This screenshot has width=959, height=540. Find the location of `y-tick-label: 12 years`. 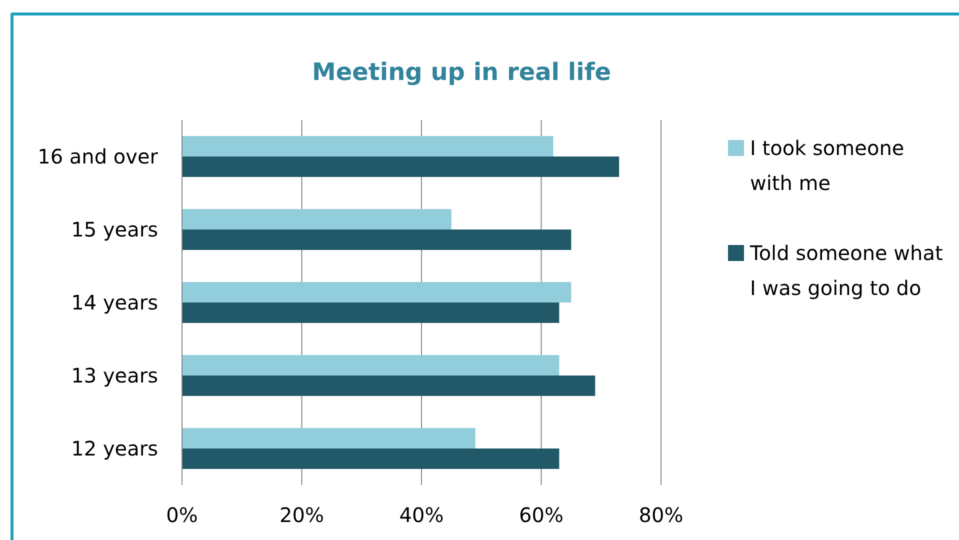

y-tick-label: 12 years is located at coordinates (114, 448).